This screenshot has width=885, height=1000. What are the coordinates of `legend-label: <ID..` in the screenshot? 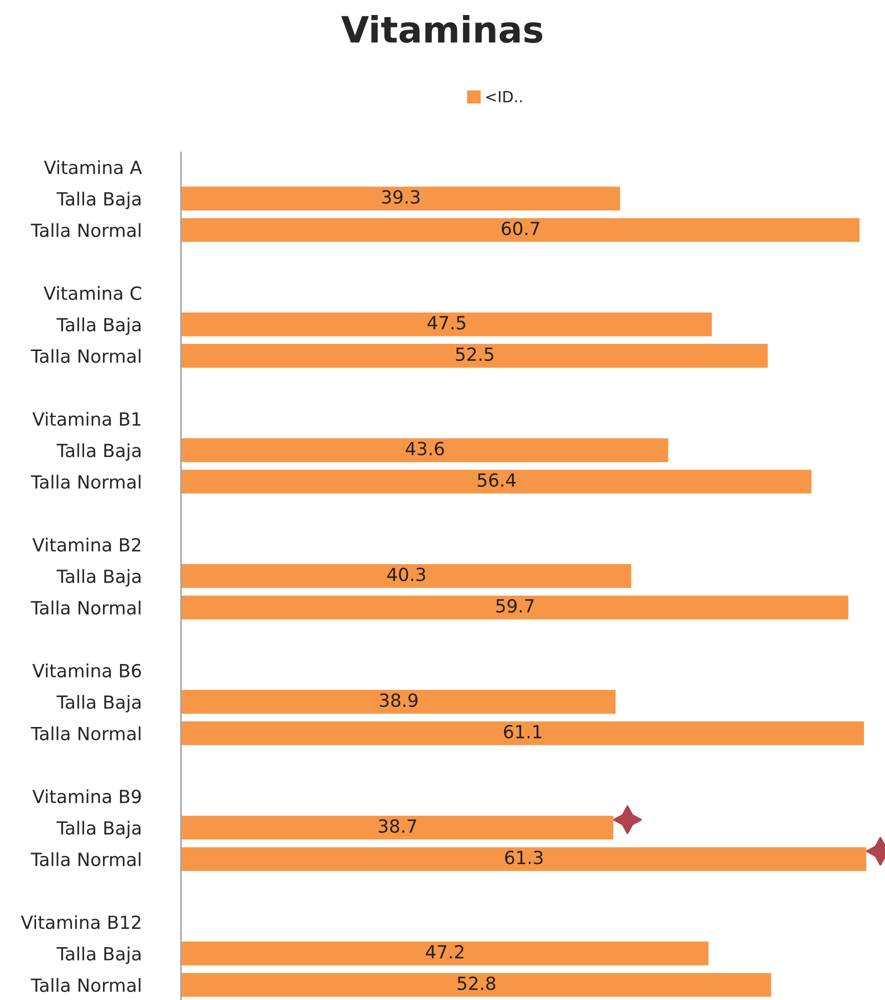 It's located at (504, 96).